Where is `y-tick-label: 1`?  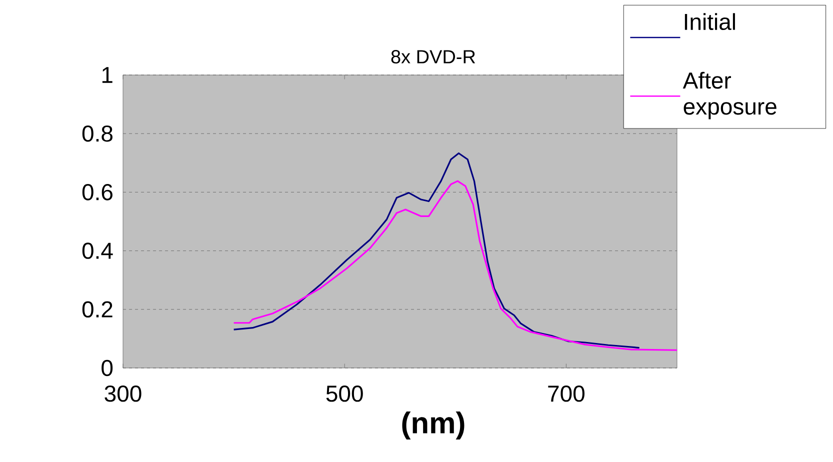
y-tick-label: 1 is located at coordinates (107, 75).